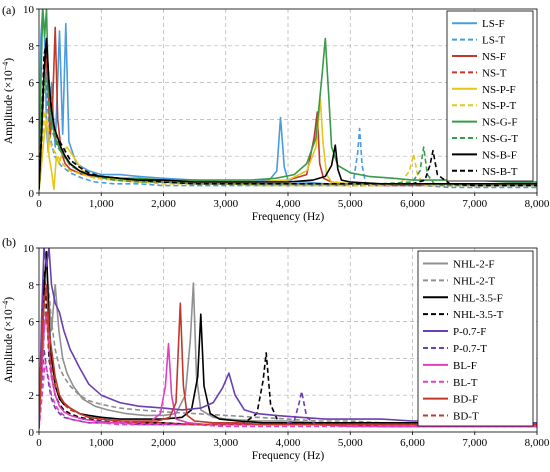  Describe the element at coordinates (499, 123) in the screenshot. I see `legend-label: NS-G-F` at that location.